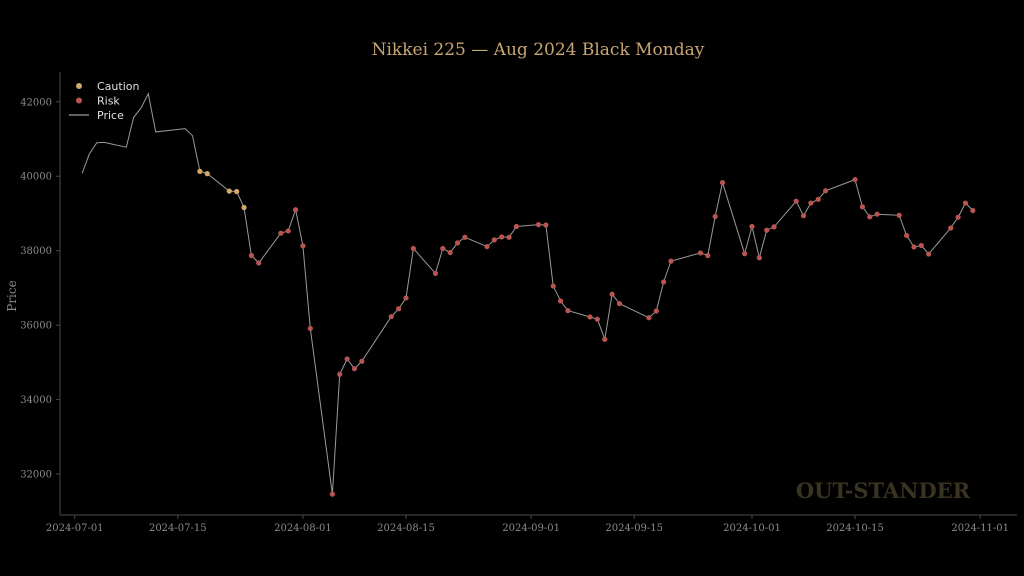 This screenshot has width=1024, height=576. I want to click on y-tick-label: 32000, so click(36, 475).